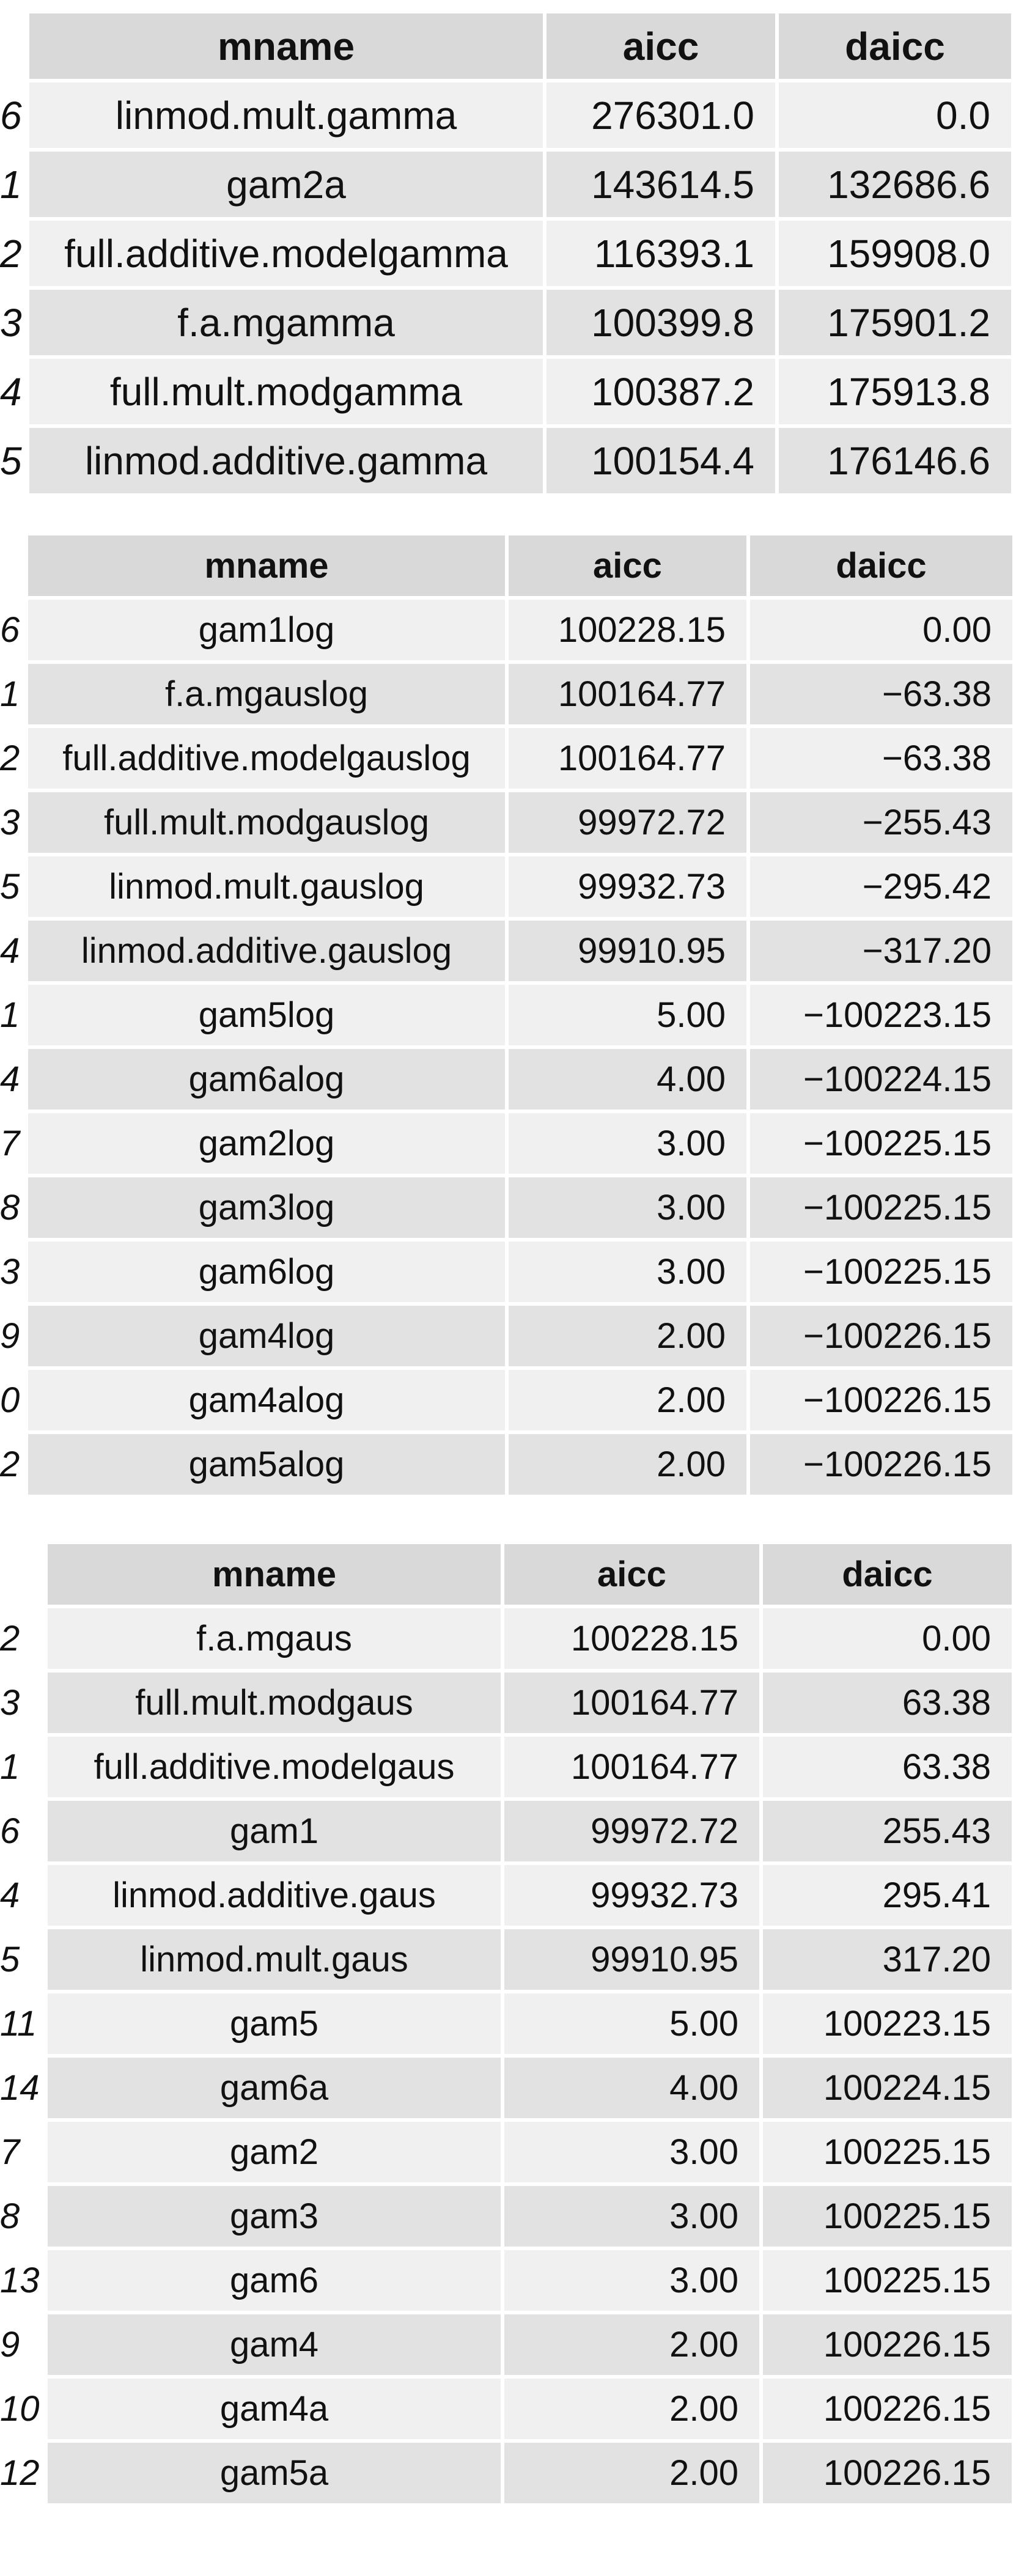 This screenshot has width=1016, height=2576. I want to click on table-row: 1 gam5log 5.00 −100223.15, so click(508, 1017).